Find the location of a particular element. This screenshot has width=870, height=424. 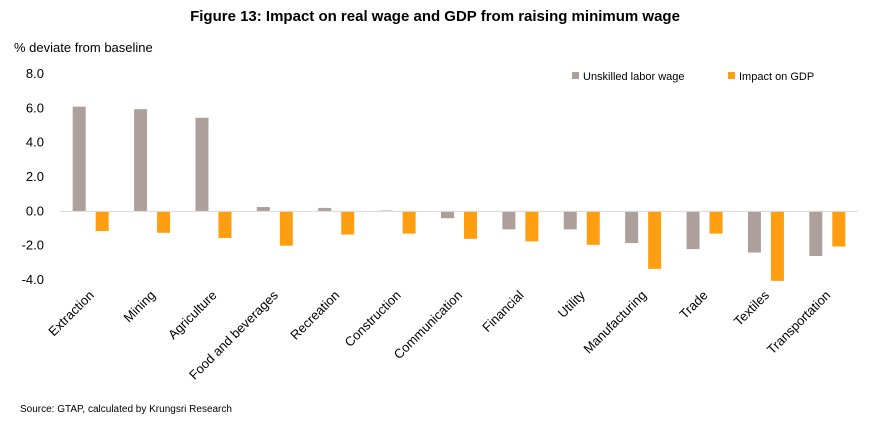

category-label: Agriculture is located at coordinates (192, 315).